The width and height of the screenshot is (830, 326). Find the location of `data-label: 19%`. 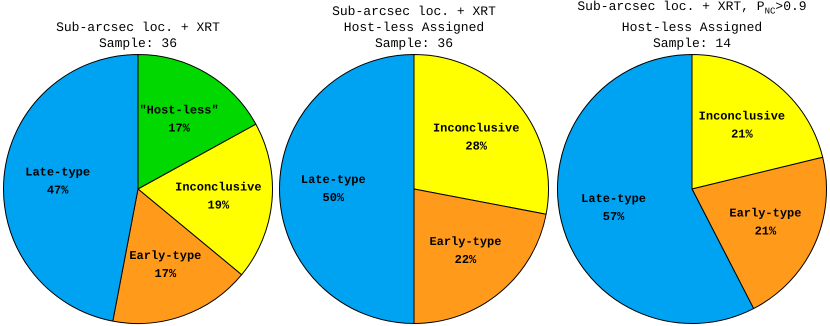

data-label: 19% is located at coordinates (219, 205).